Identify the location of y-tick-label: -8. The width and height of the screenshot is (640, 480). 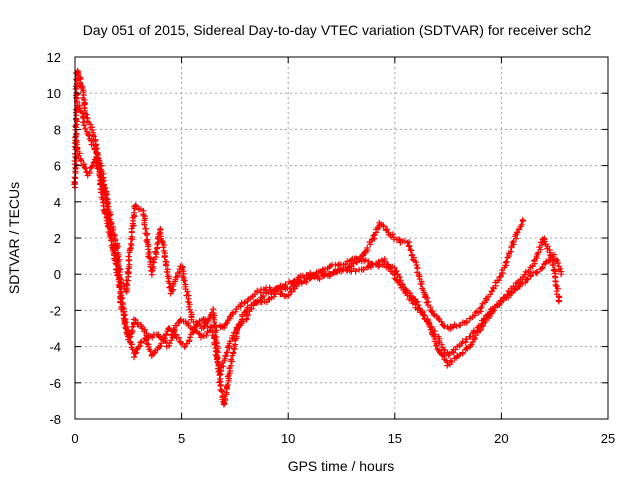
(55, 419).